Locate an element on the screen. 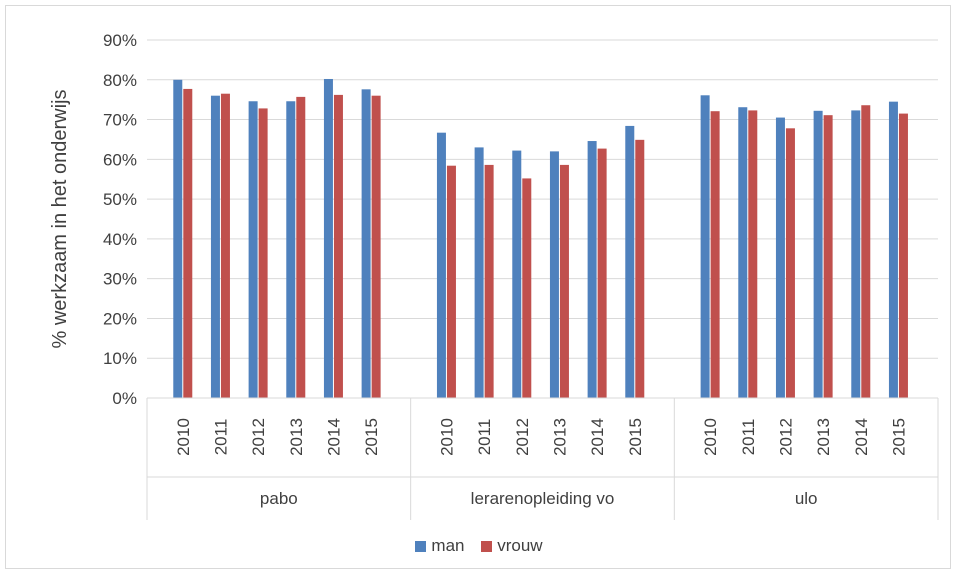 The height and width of the screenshot is (575, 958). legend-swatch-man is located at coordinates (421, 546).